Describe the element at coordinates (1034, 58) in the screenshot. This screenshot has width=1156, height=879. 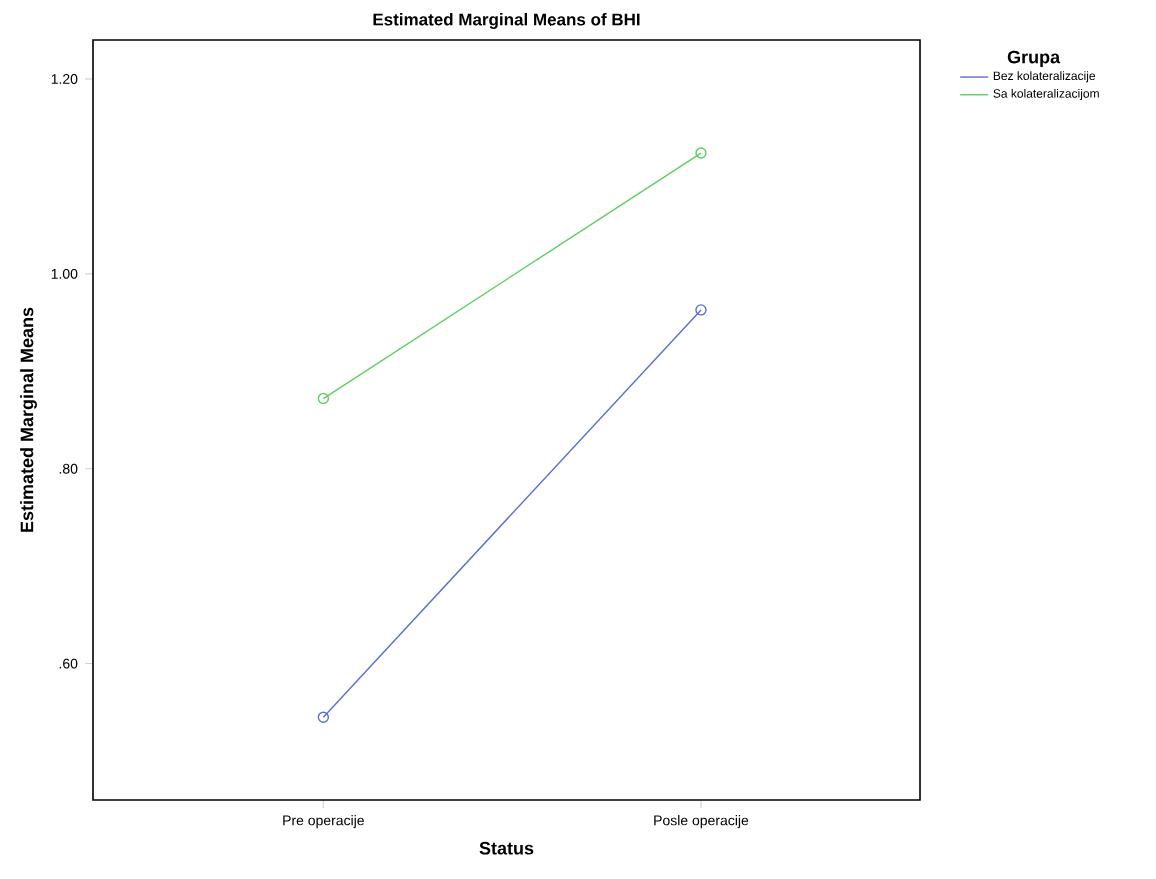
I see `legend-title: Grupa` at that location.